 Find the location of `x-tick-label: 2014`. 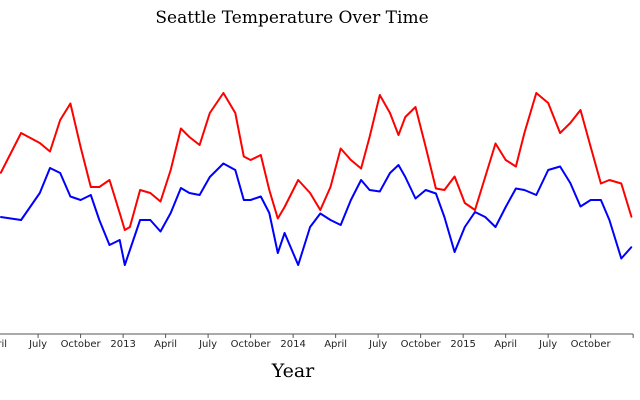

x-tick-label: 2014 is located at coordinates (292, 344).